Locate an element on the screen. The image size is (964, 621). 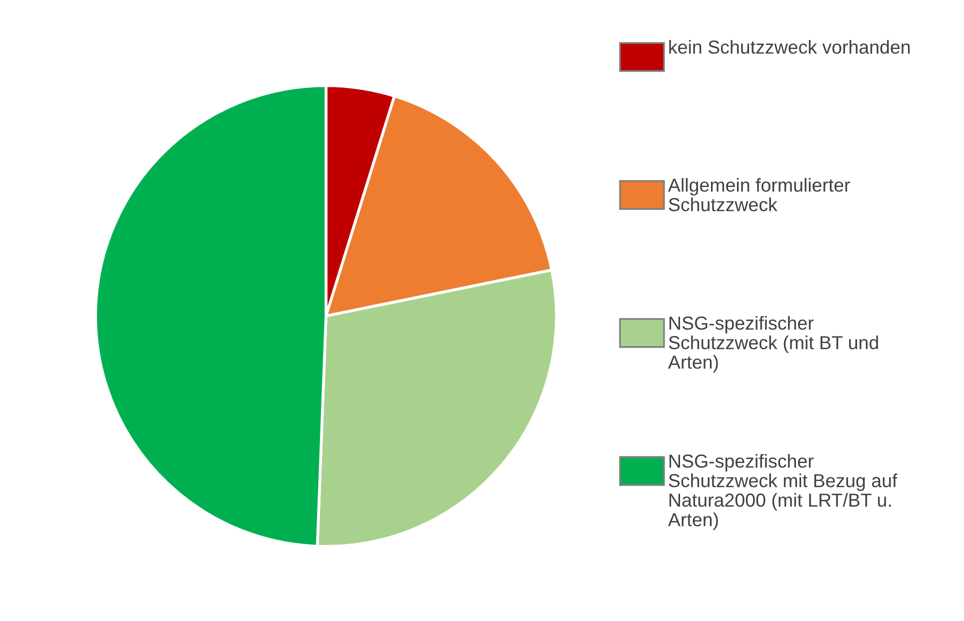
legend-label: NSG-spezifischer Schutzzweck mit Bezug auf Natura2000 (mit LRT/BT u. Arten) is located at coordinates (783, 492).